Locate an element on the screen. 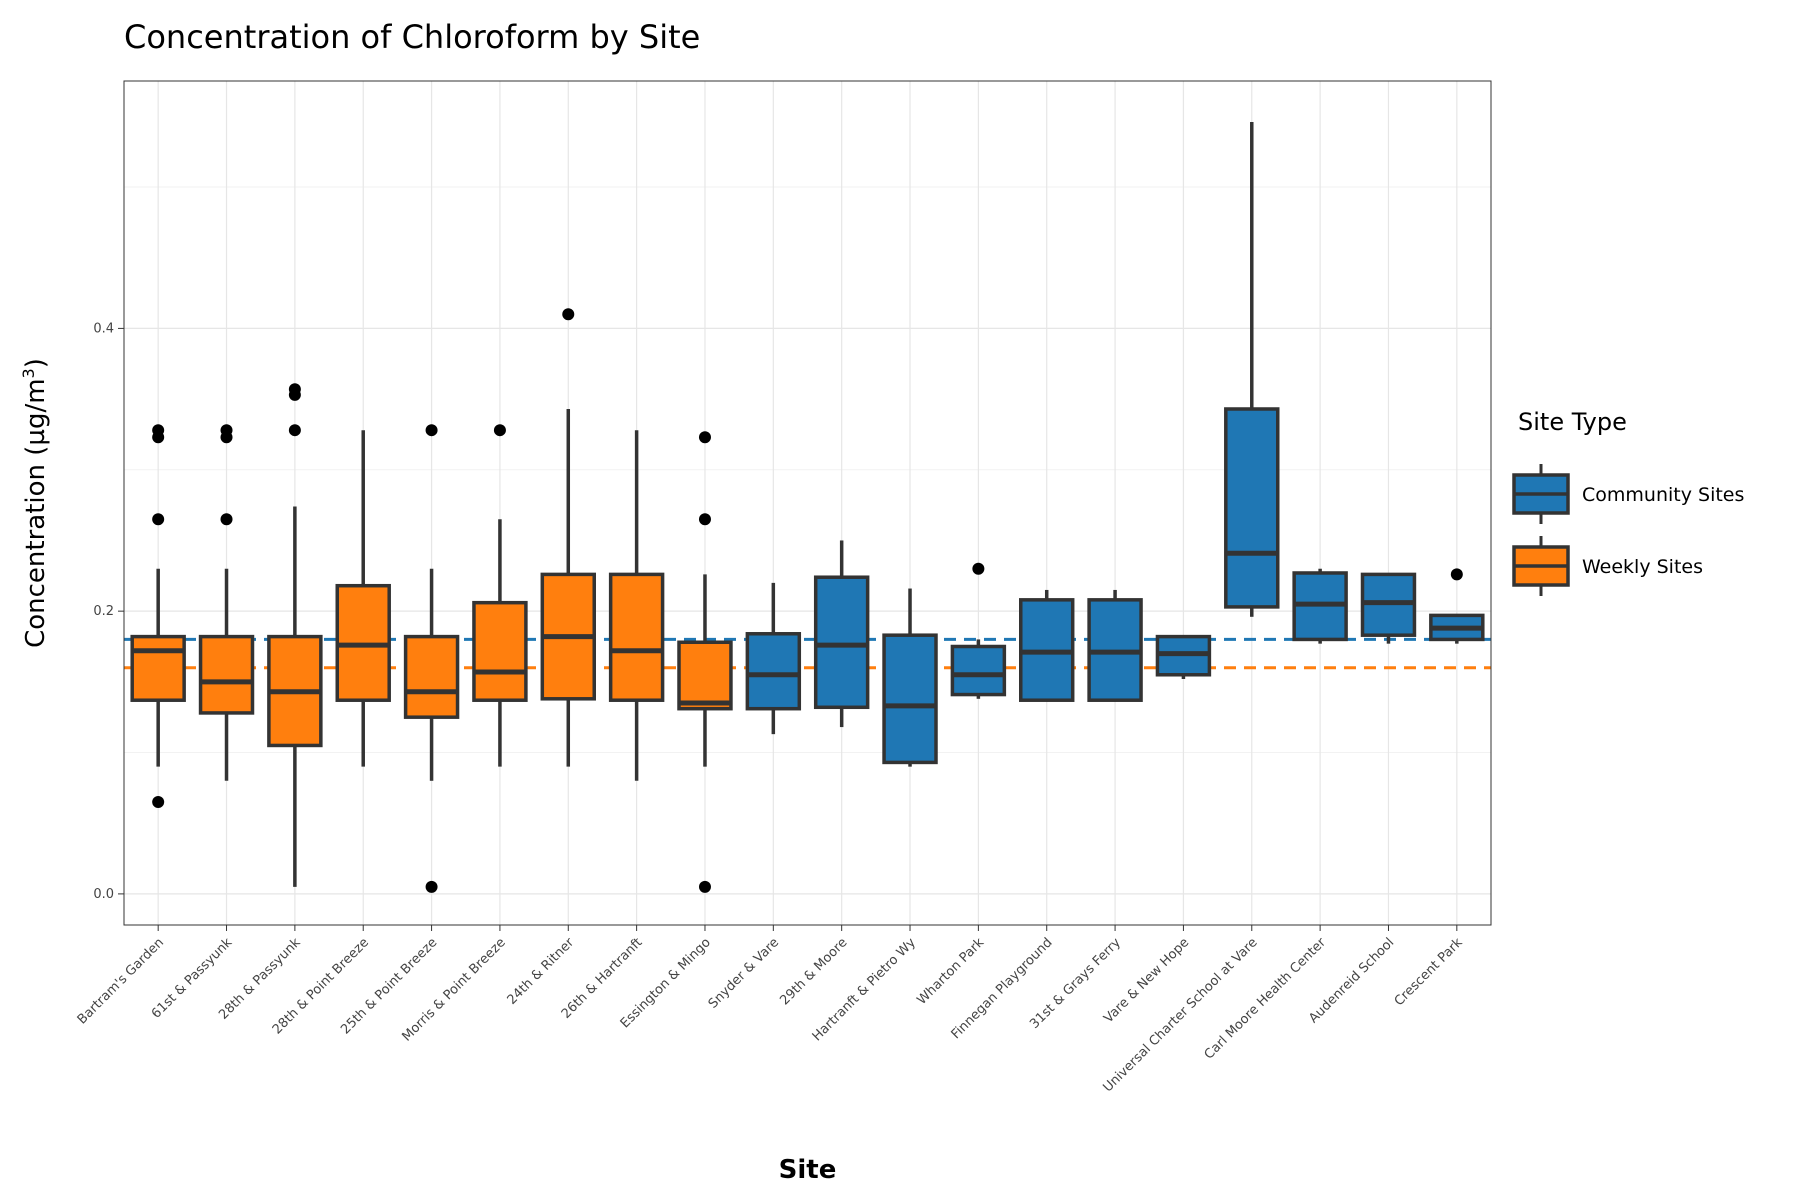 The image size is (1800, 1200). y-axis-title: Concentration (µg/m3) is located at coordinates (35, 503).